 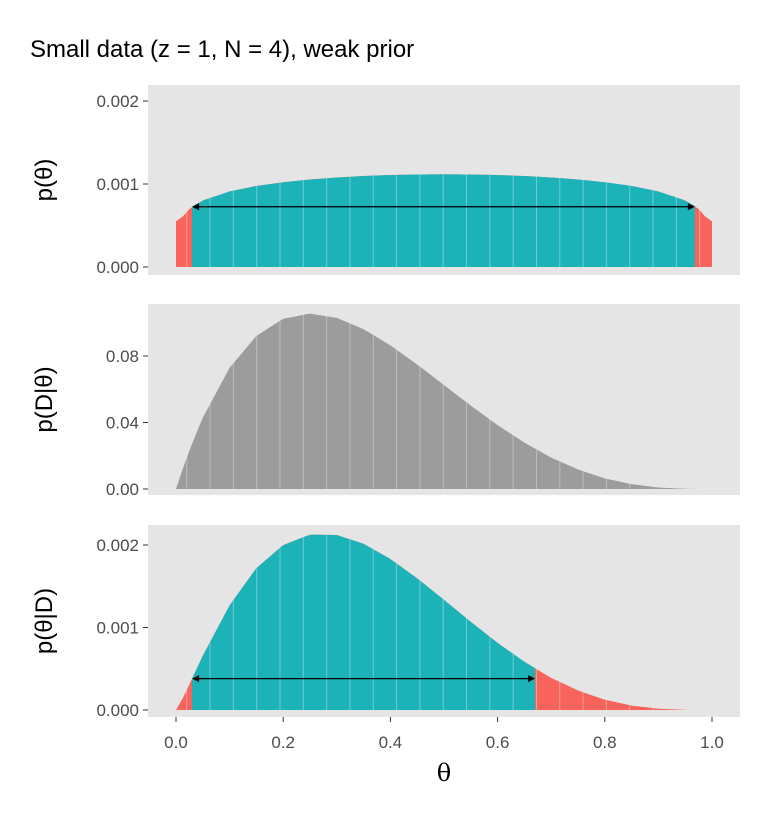 I want to click on likelihood-y-axis-title: p(D|θ), so click(x=44, y=399).